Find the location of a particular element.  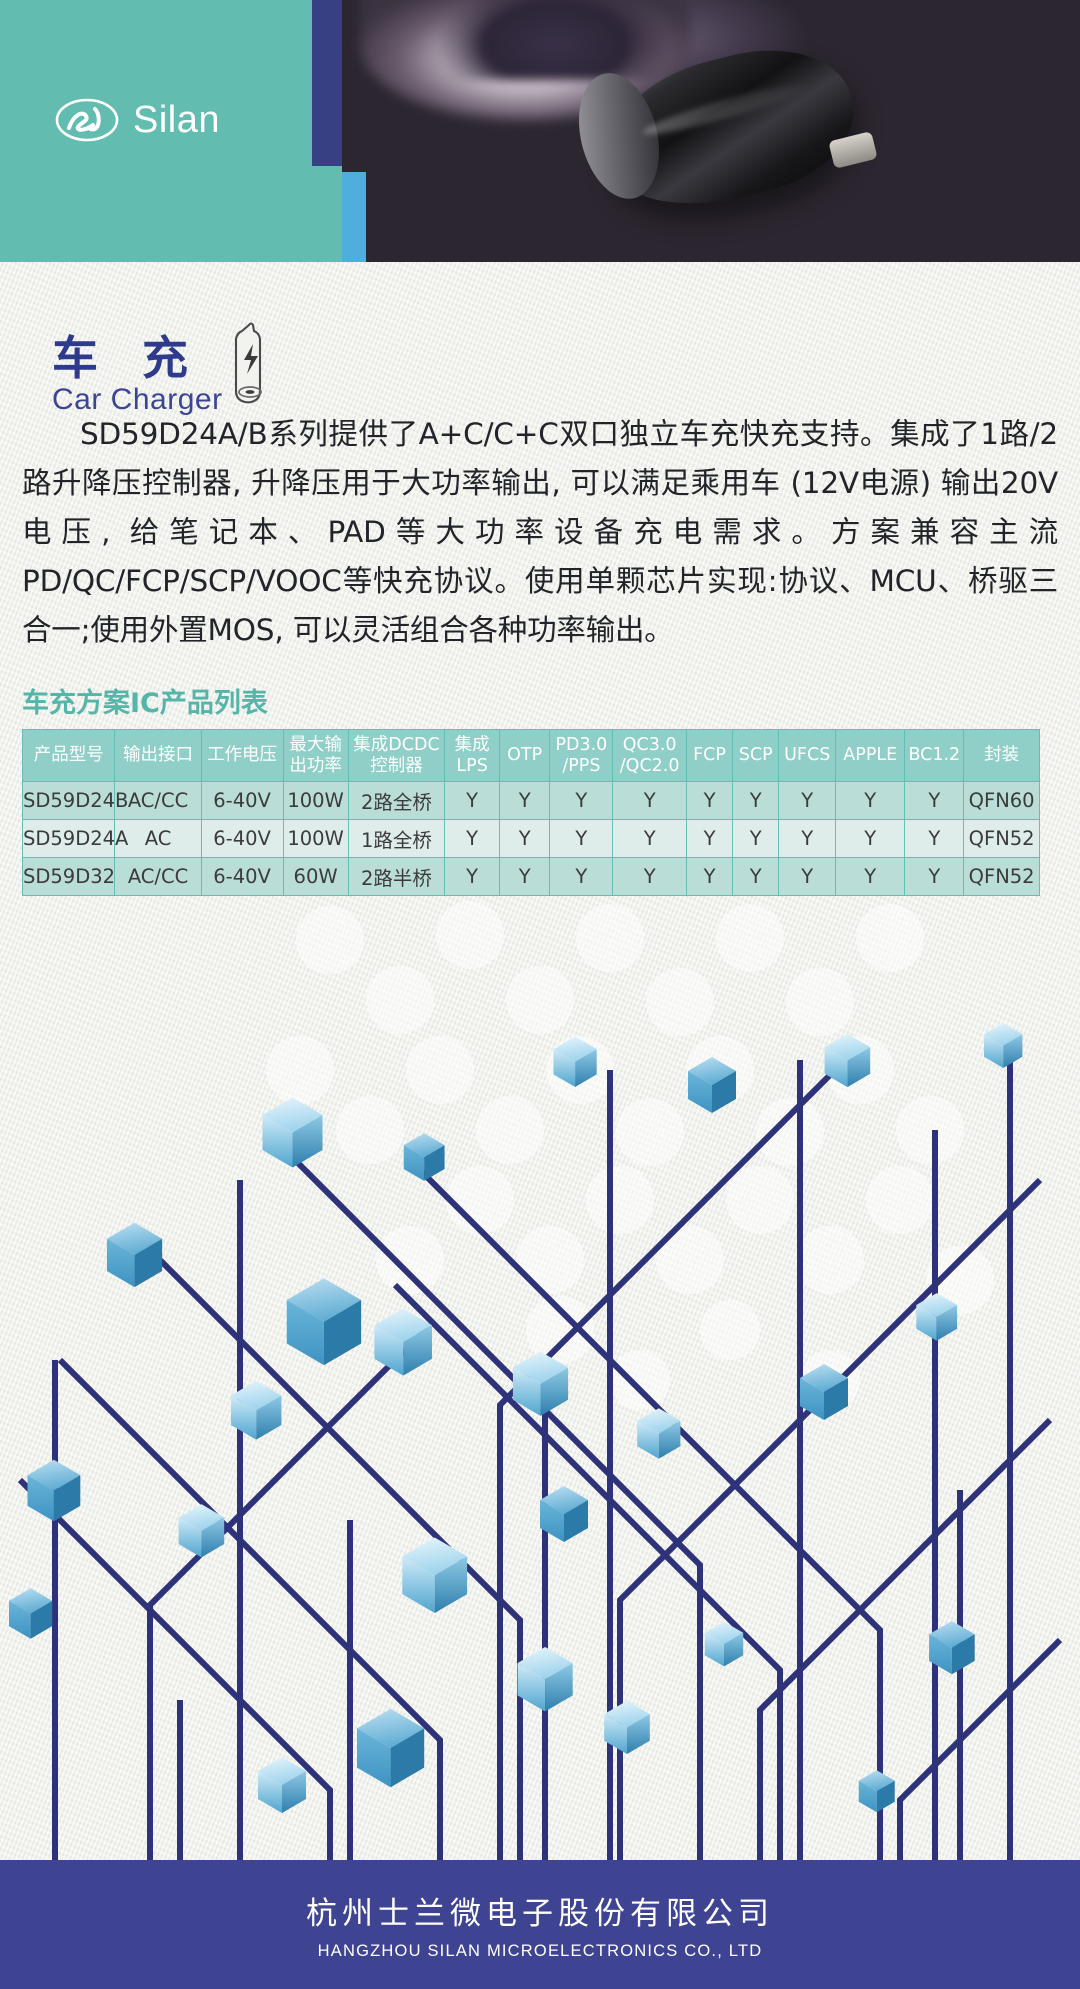

col-header: OTP is located at coordinates (524, 755).